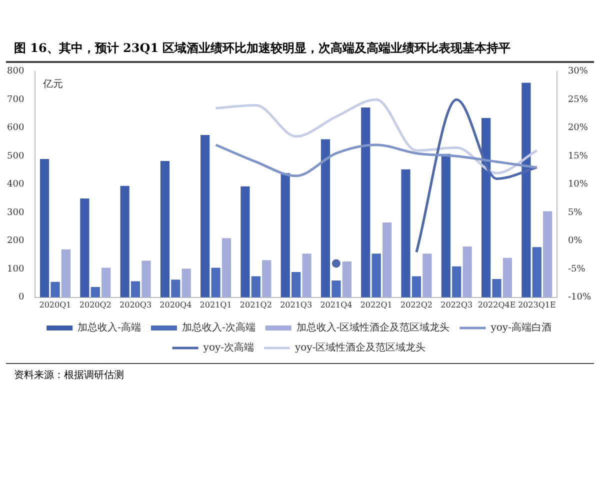 The width and height of the screenshot is (600, 480). I want to click on x-tick-label: 2022Q1, so click(376, 305).